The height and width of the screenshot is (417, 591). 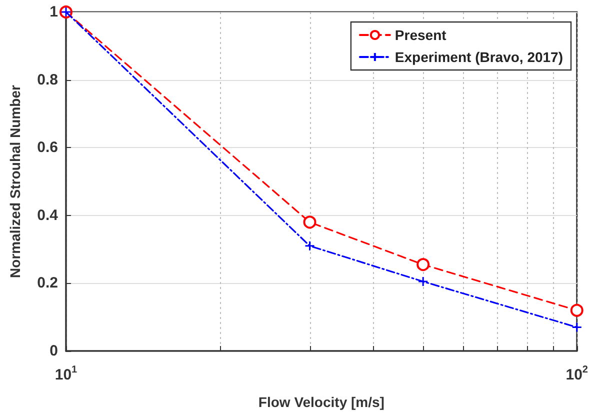 I want to click on y-axis-title: Normalized Strouhal Number, so click(x=15, y=181).